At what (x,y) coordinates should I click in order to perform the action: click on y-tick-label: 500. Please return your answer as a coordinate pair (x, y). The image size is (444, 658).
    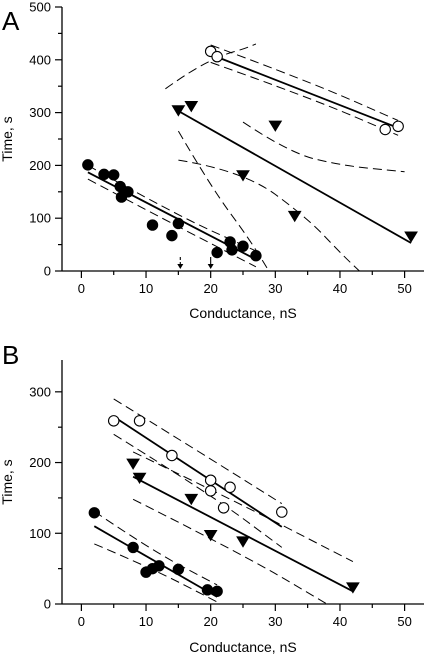
    Looking at the image, I should click on (40, 7).